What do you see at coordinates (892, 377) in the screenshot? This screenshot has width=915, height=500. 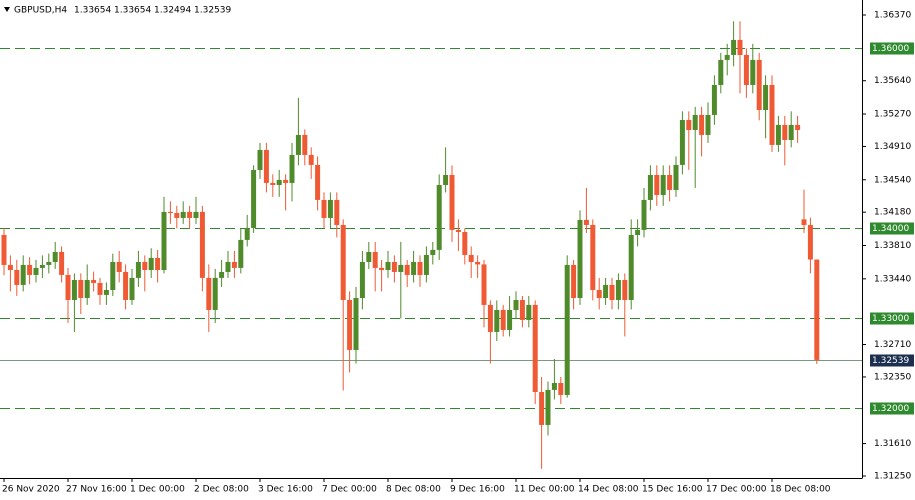 I see `y-tick-label: 1.32350` at bounding box center [892, 377].